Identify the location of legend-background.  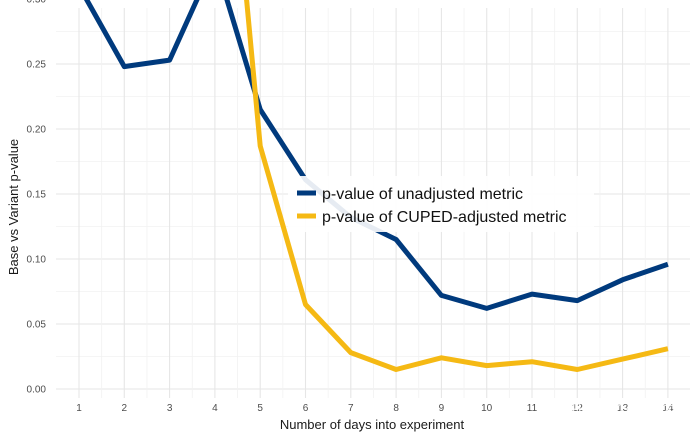
(441, 204).